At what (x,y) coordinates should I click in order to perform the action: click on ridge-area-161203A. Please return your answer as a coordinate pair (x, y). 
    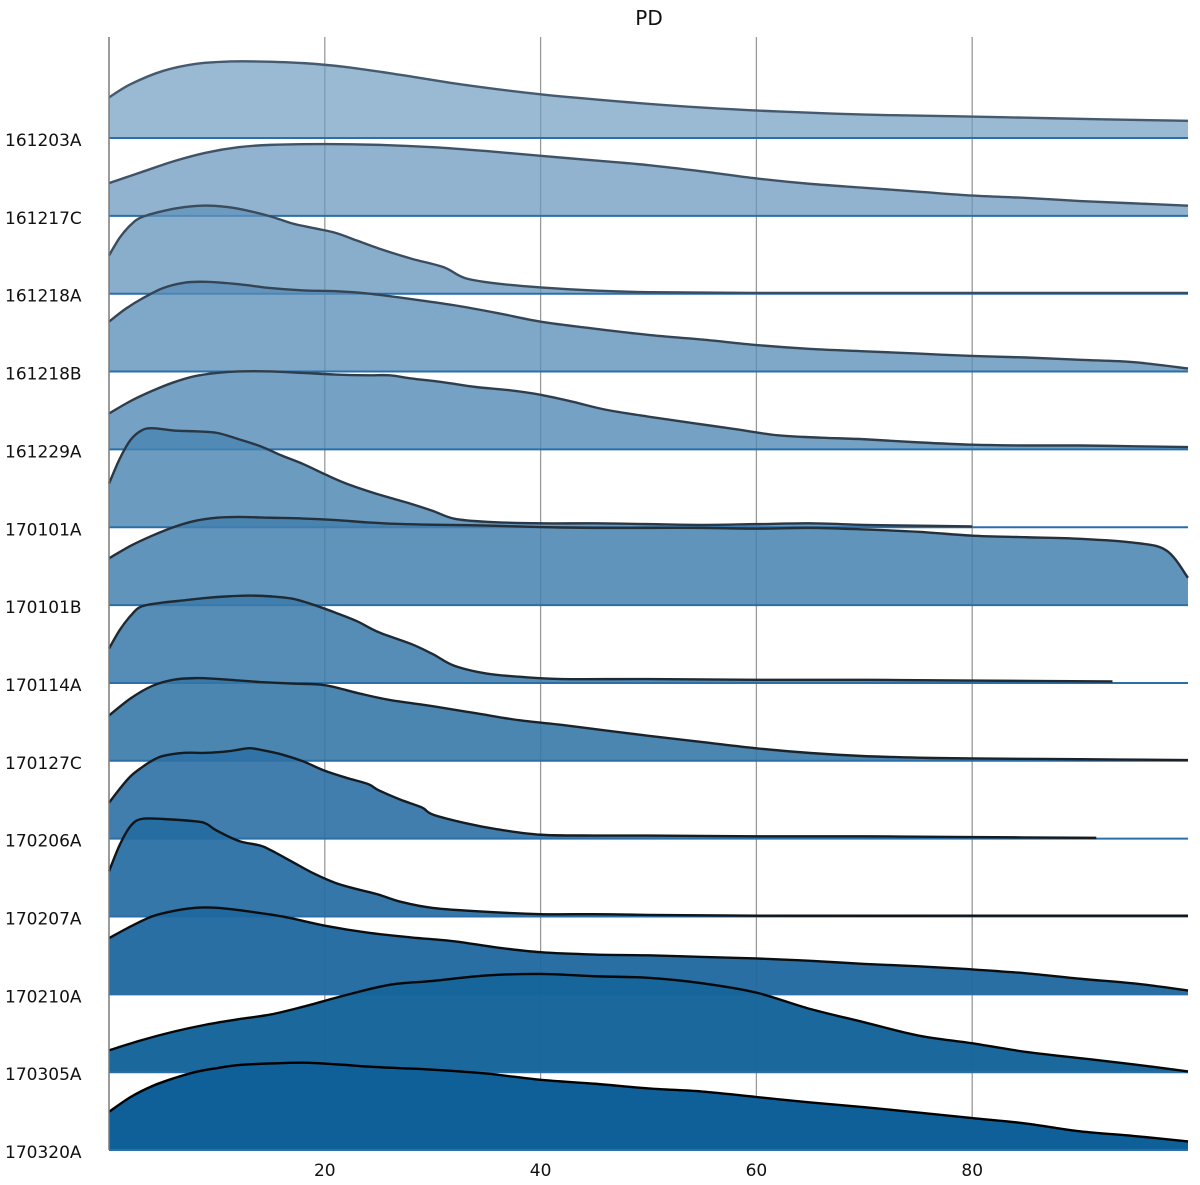
    Looking at the image, I should click on (648, 99).